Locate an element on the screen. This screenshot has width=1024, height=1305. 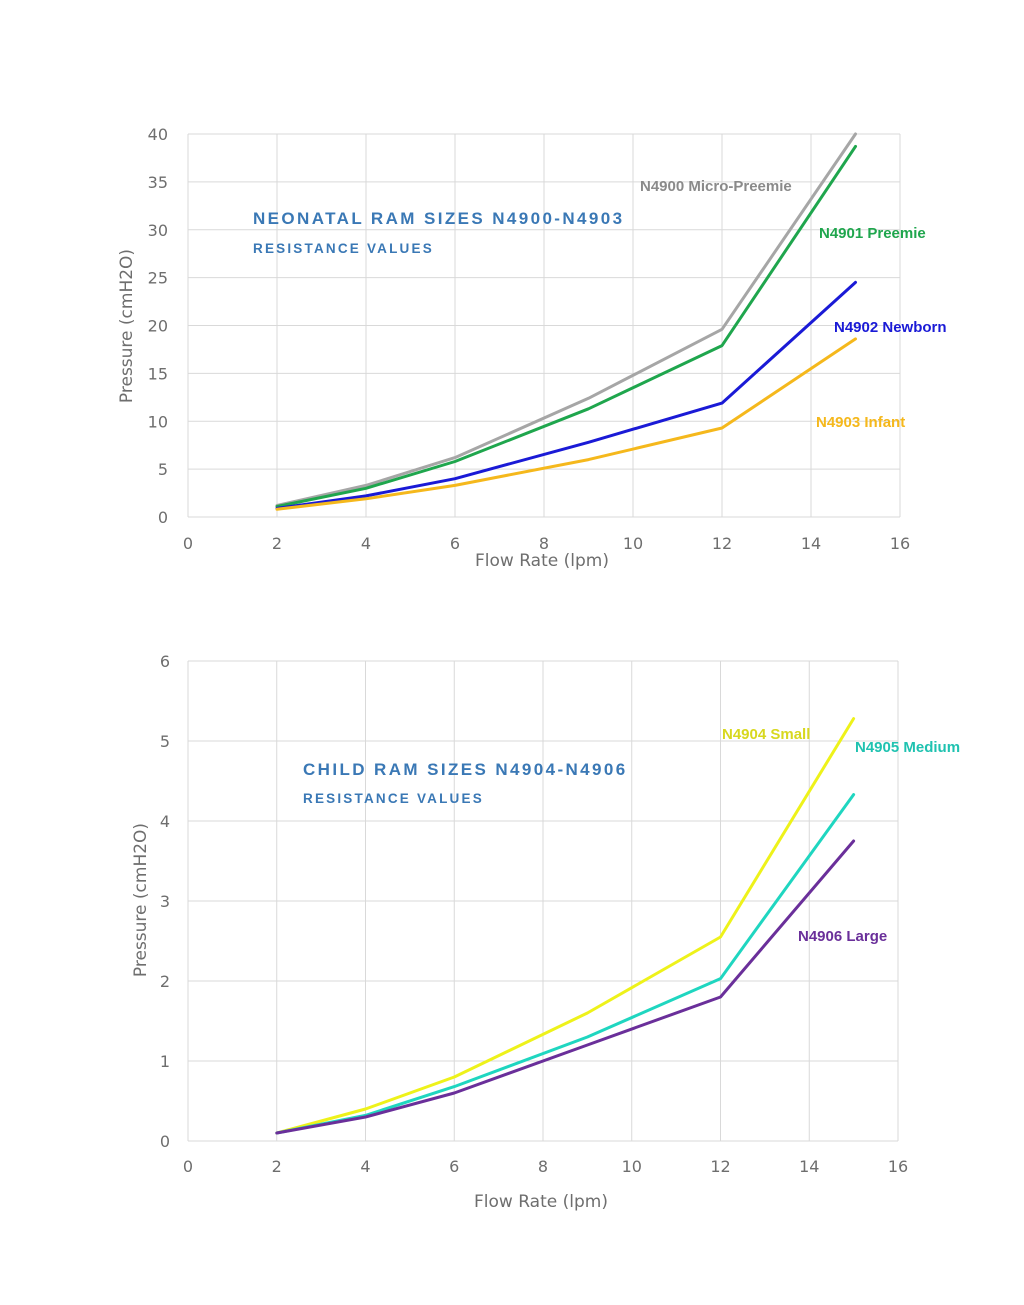
y-tick-label: 2 is located at coordinates (165, 981).